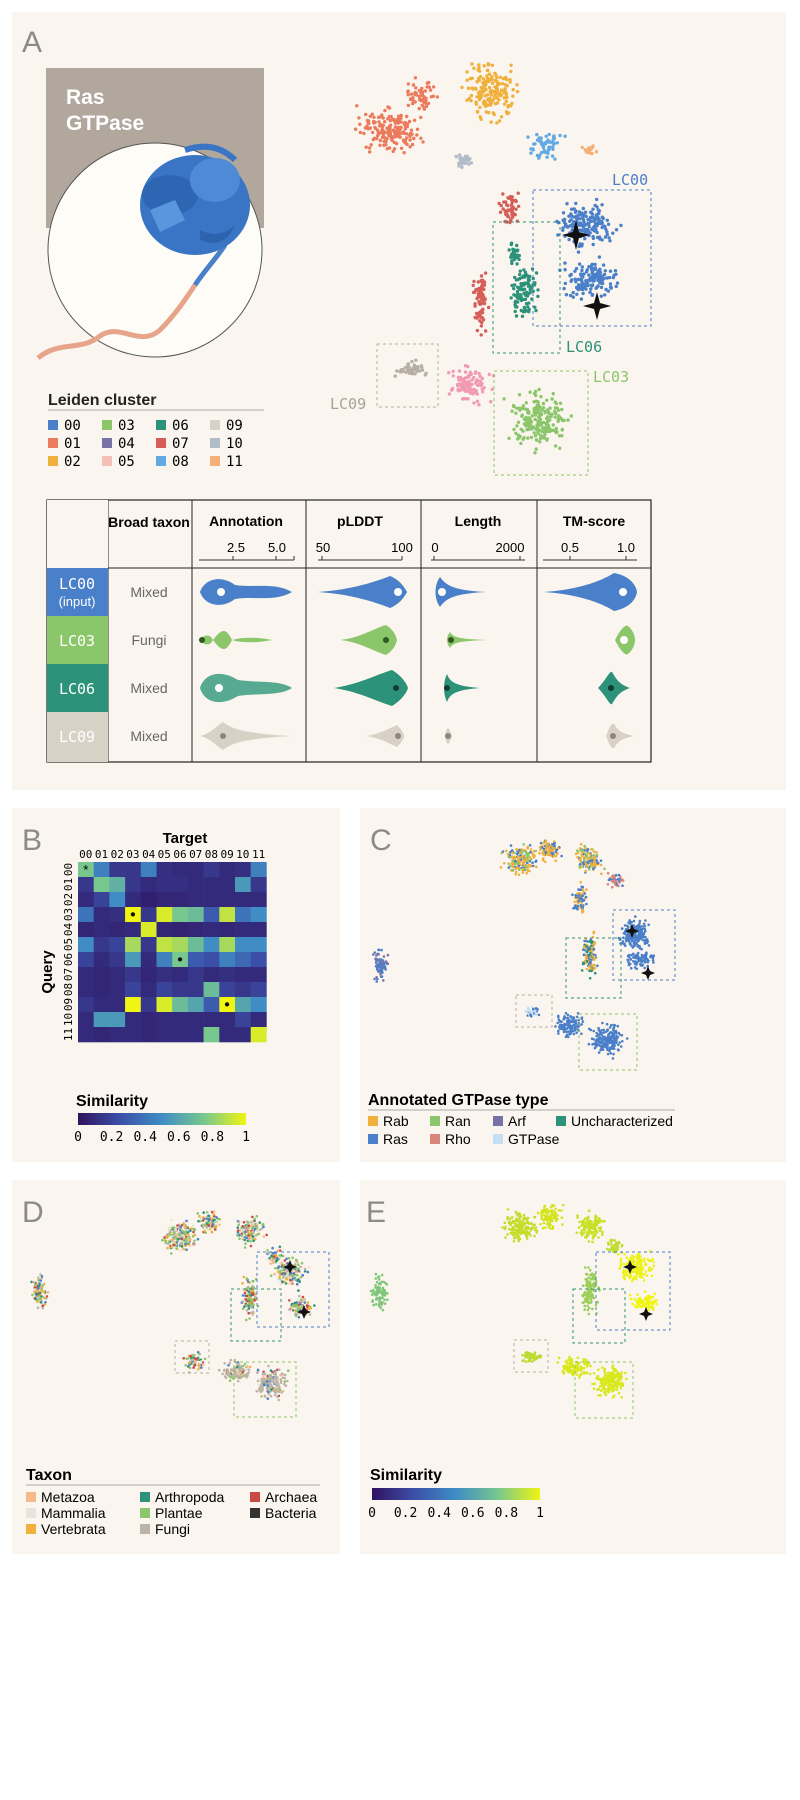 Image resolution: width=800 pixels, height=1800 pixels. I want to click on row-lc09-taxon: Mixed, so click(148, 736).